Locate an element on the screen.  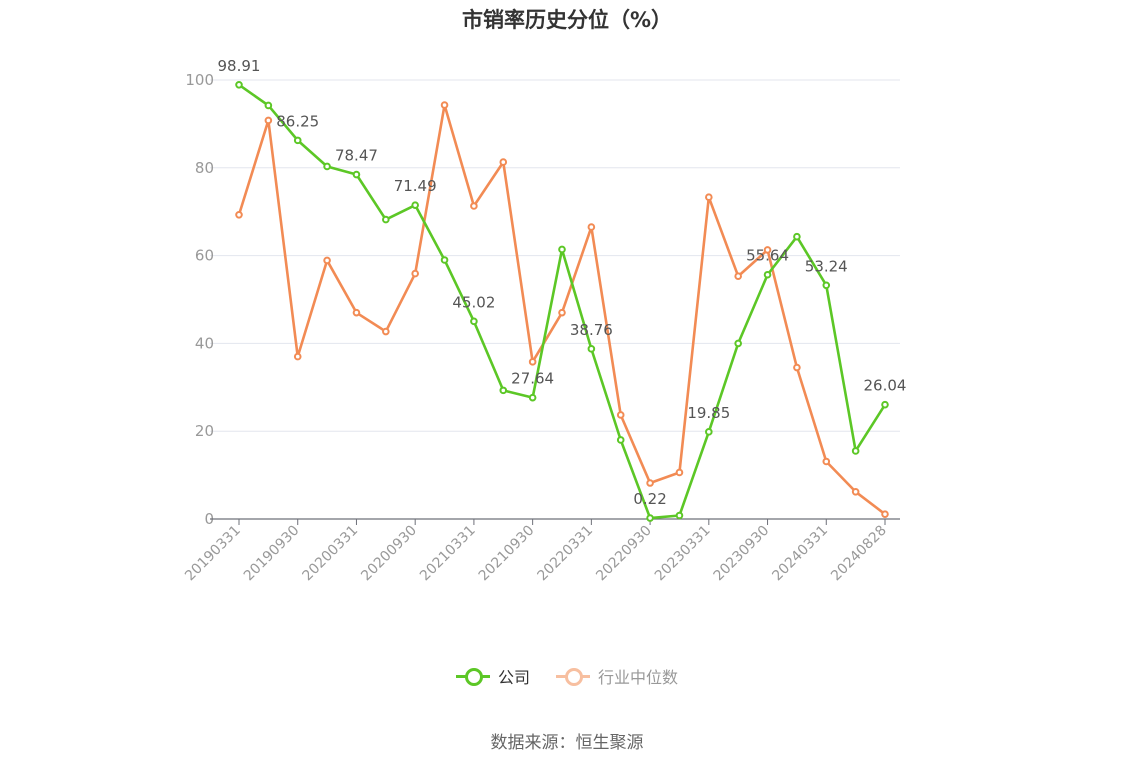
x-tick-label: 20240331 is located at coordinates (800, 554).